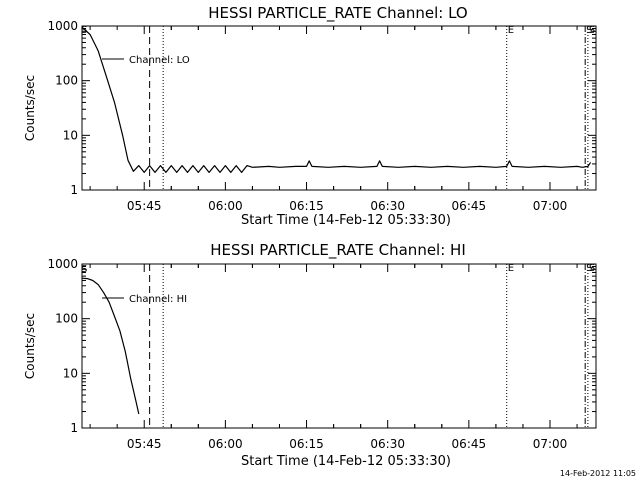  I want to click on footer-timestamp: 14-Feb-2012 11:05, so click(598, 473).